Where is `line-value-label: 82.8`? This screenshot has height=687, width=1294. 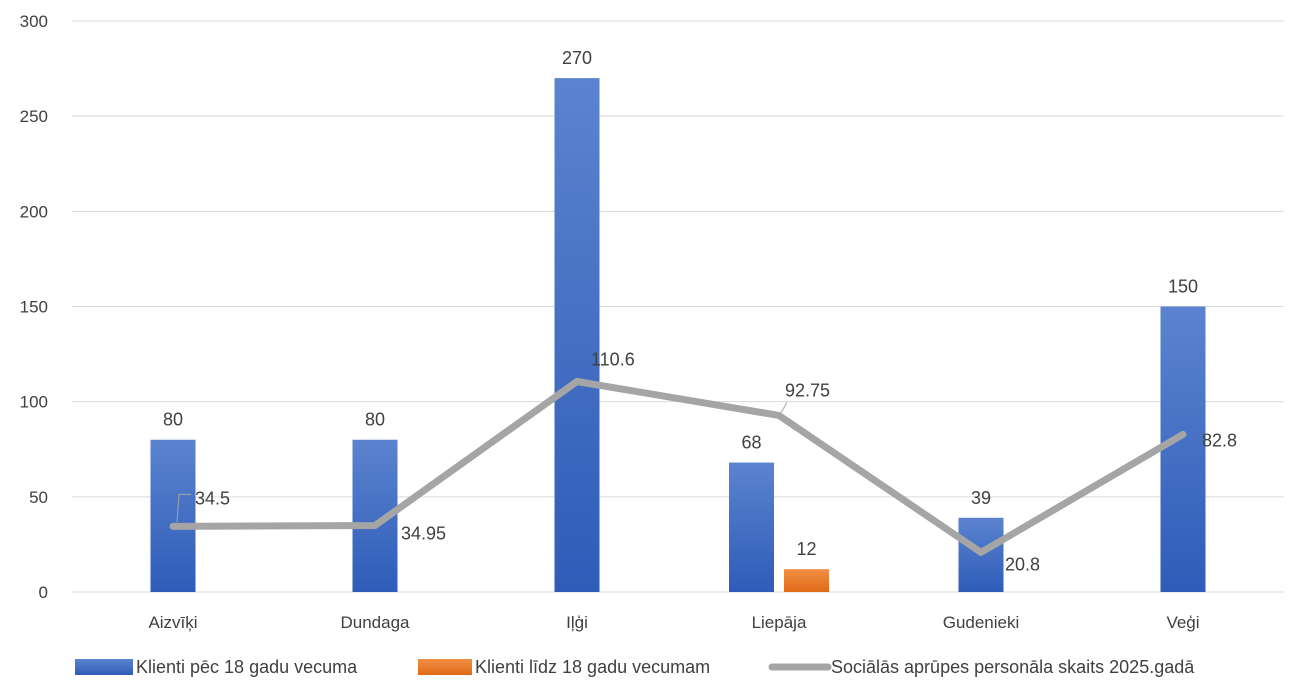 line-value-label: 82.8 is located at coordinates (1219, 440).